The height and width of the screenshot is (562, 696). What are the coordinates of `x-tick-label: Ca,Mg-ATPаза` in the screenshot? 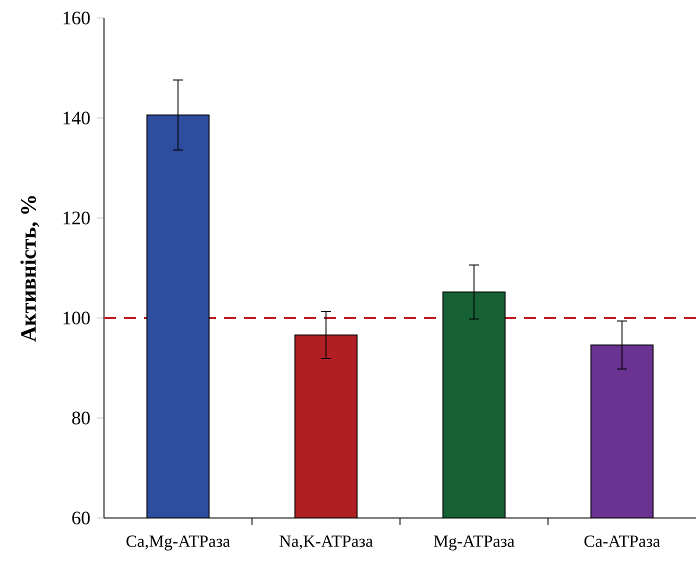 It's located at (178, 543).